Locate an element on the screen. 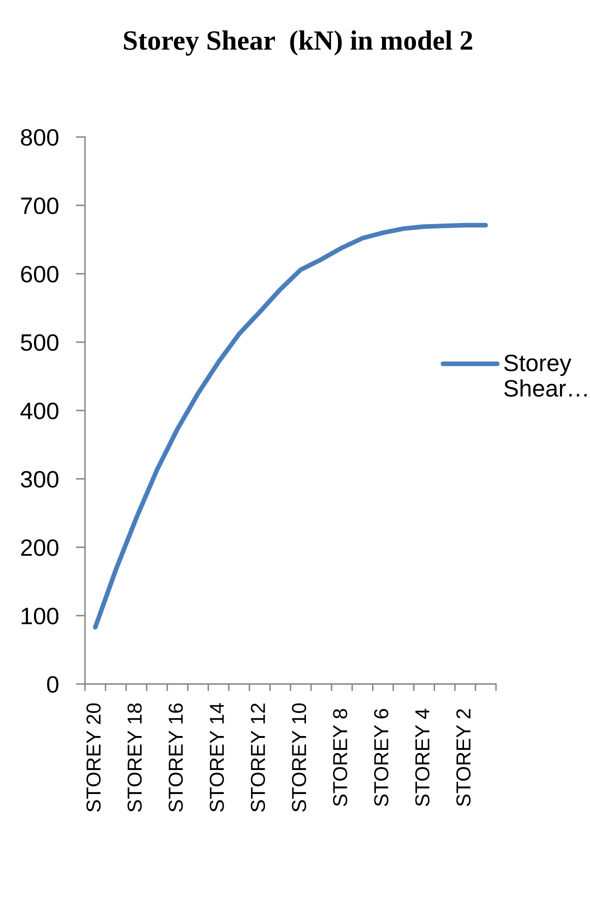 The height and width of the screenshot is (905, 590). x-tick-label: STOREY 12 is located at coordinates (258, 758).